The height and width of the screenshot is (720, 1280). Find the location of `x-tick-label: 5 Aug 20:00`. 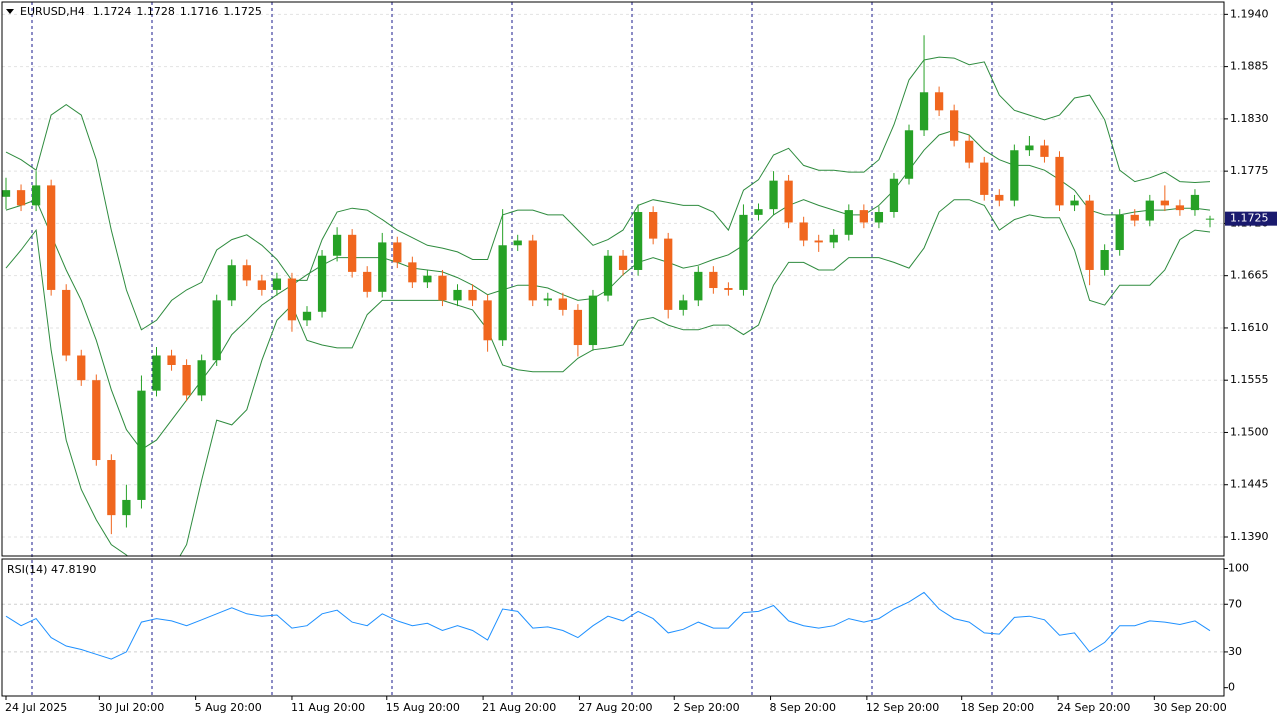

x-tick-label: 5 Aug 20:00 is located at coordinates (228, 707).